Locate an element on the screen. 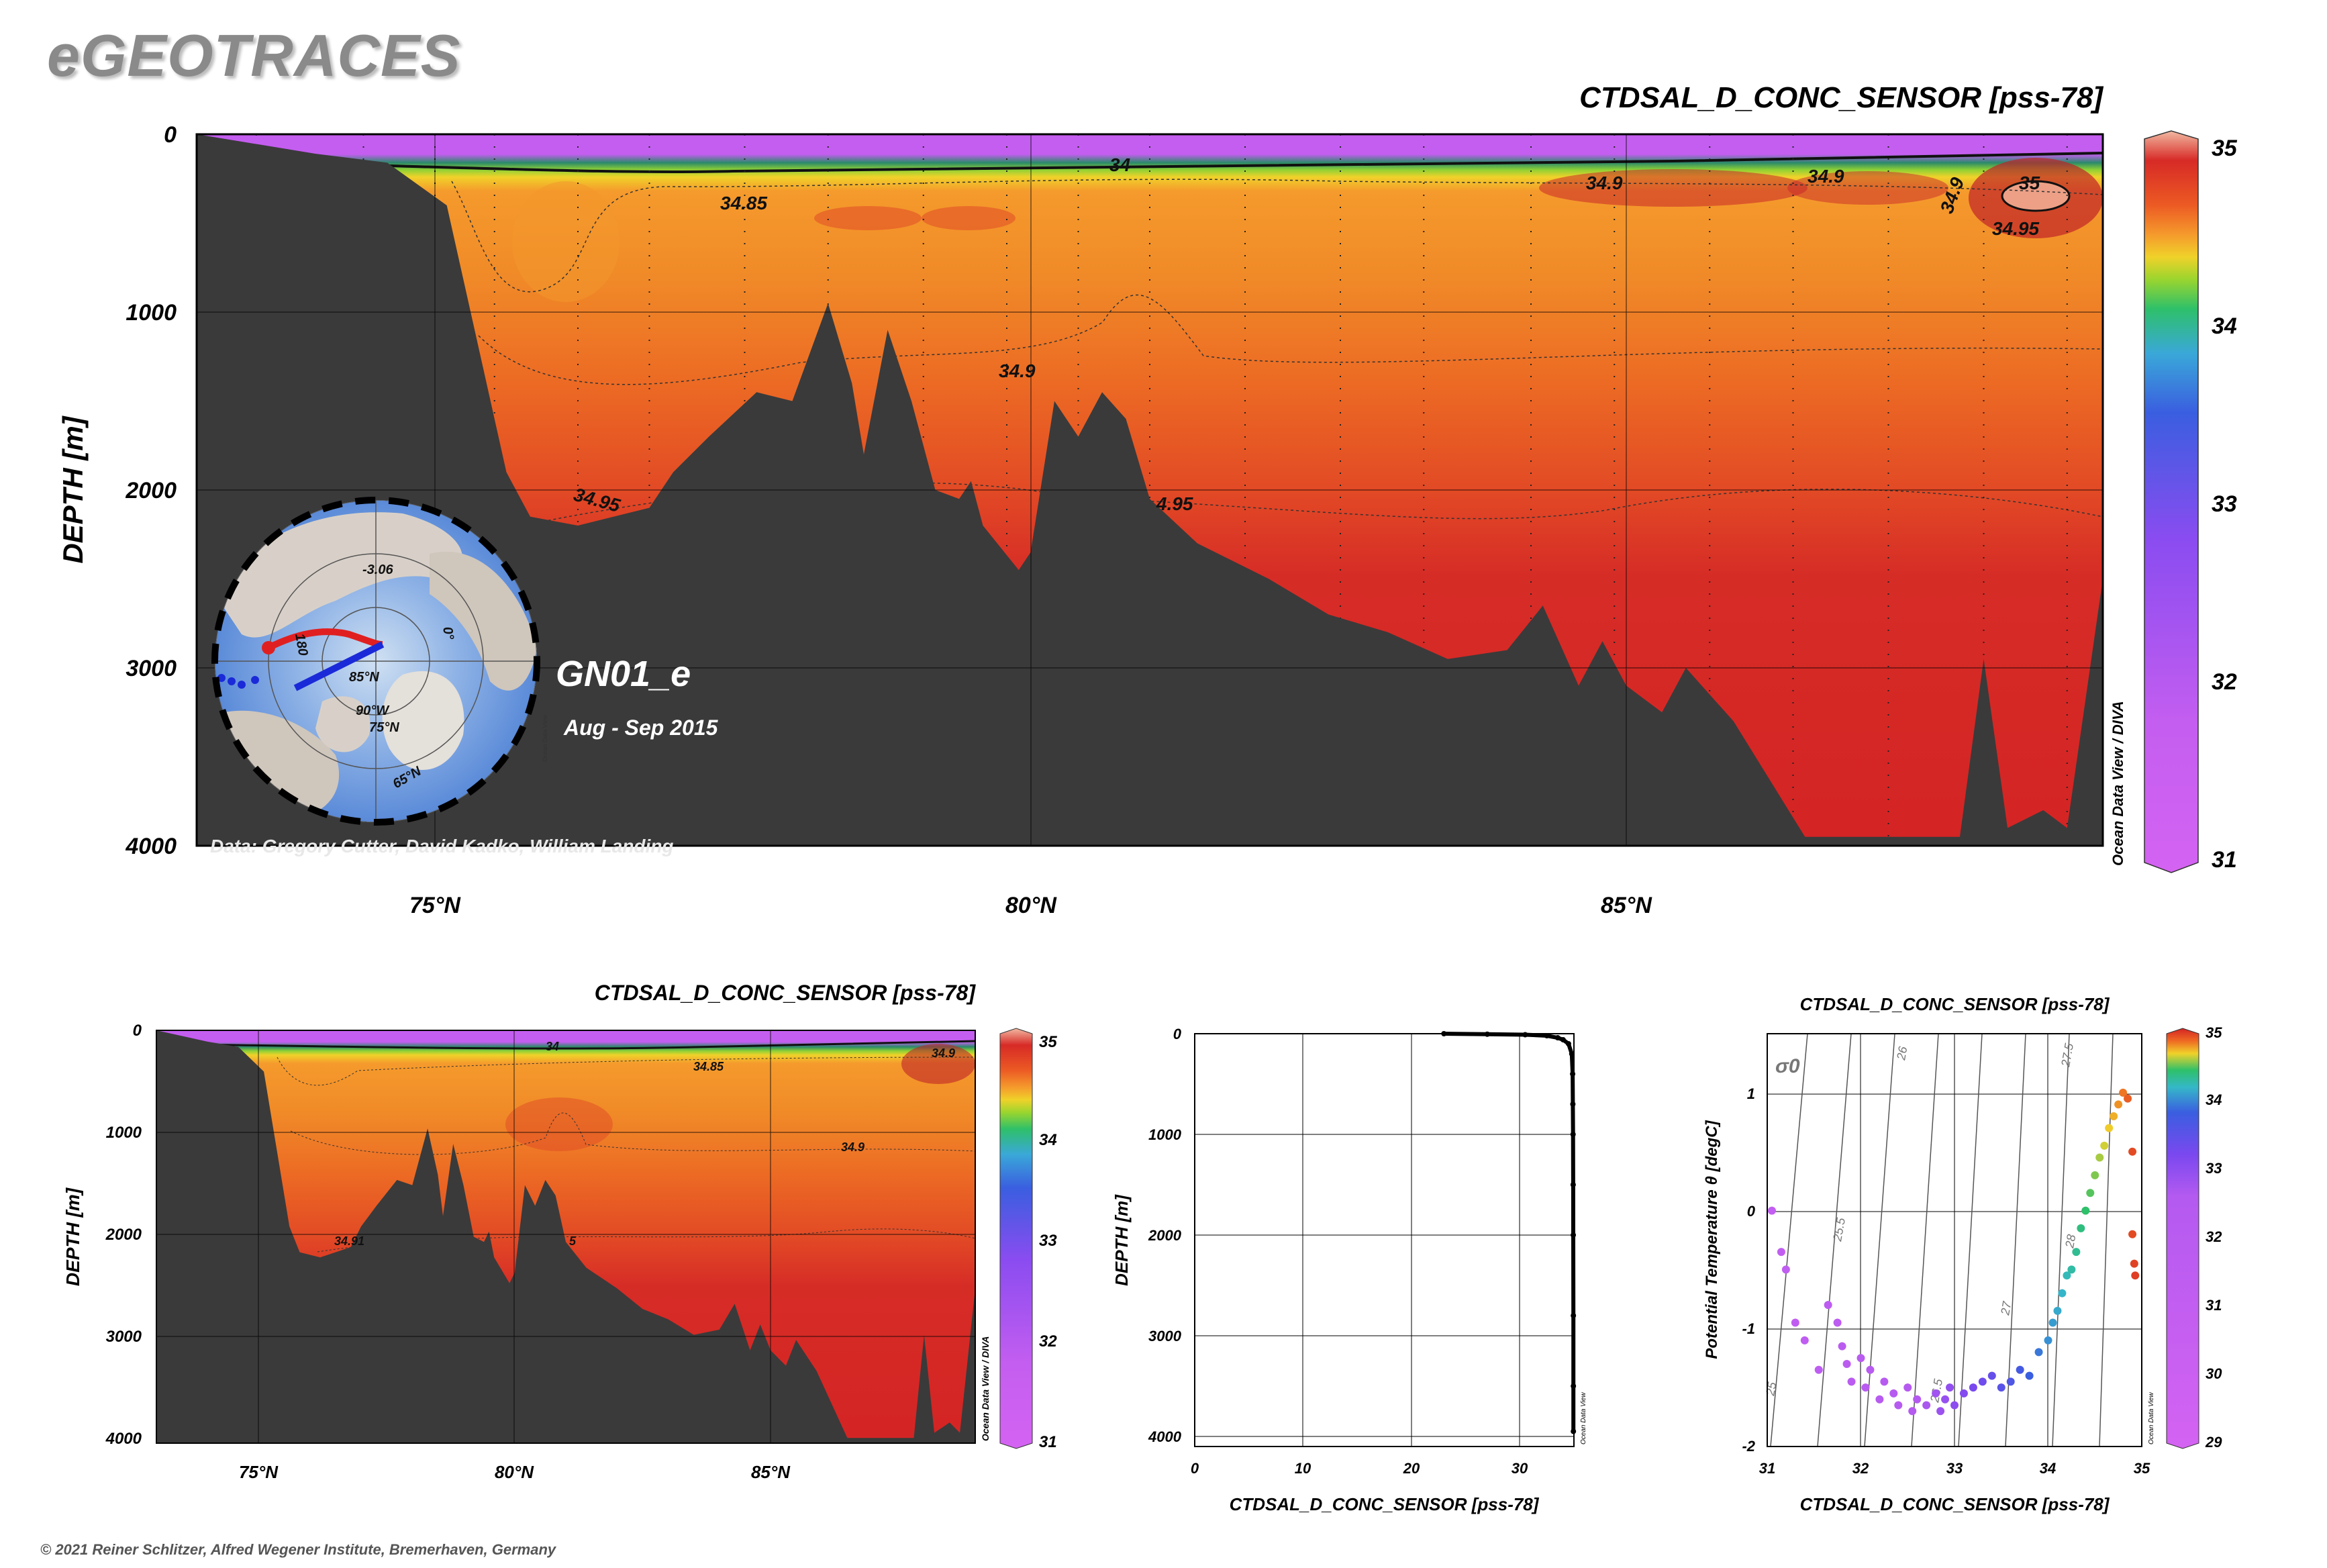 Image resolution: width=2327 pixels, height=1568 pixels. main-colorbar-tick: 31 is located at coordinates (2224, 860).